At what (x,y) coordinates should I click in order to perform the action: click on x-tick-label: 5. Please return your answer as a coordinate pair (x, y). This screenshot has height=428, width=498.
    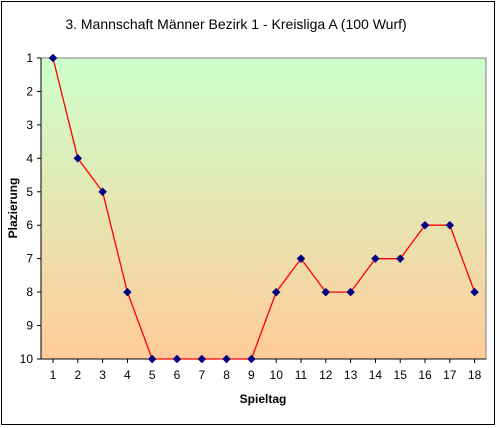
    Looking at the image, I should click on (152, 375).